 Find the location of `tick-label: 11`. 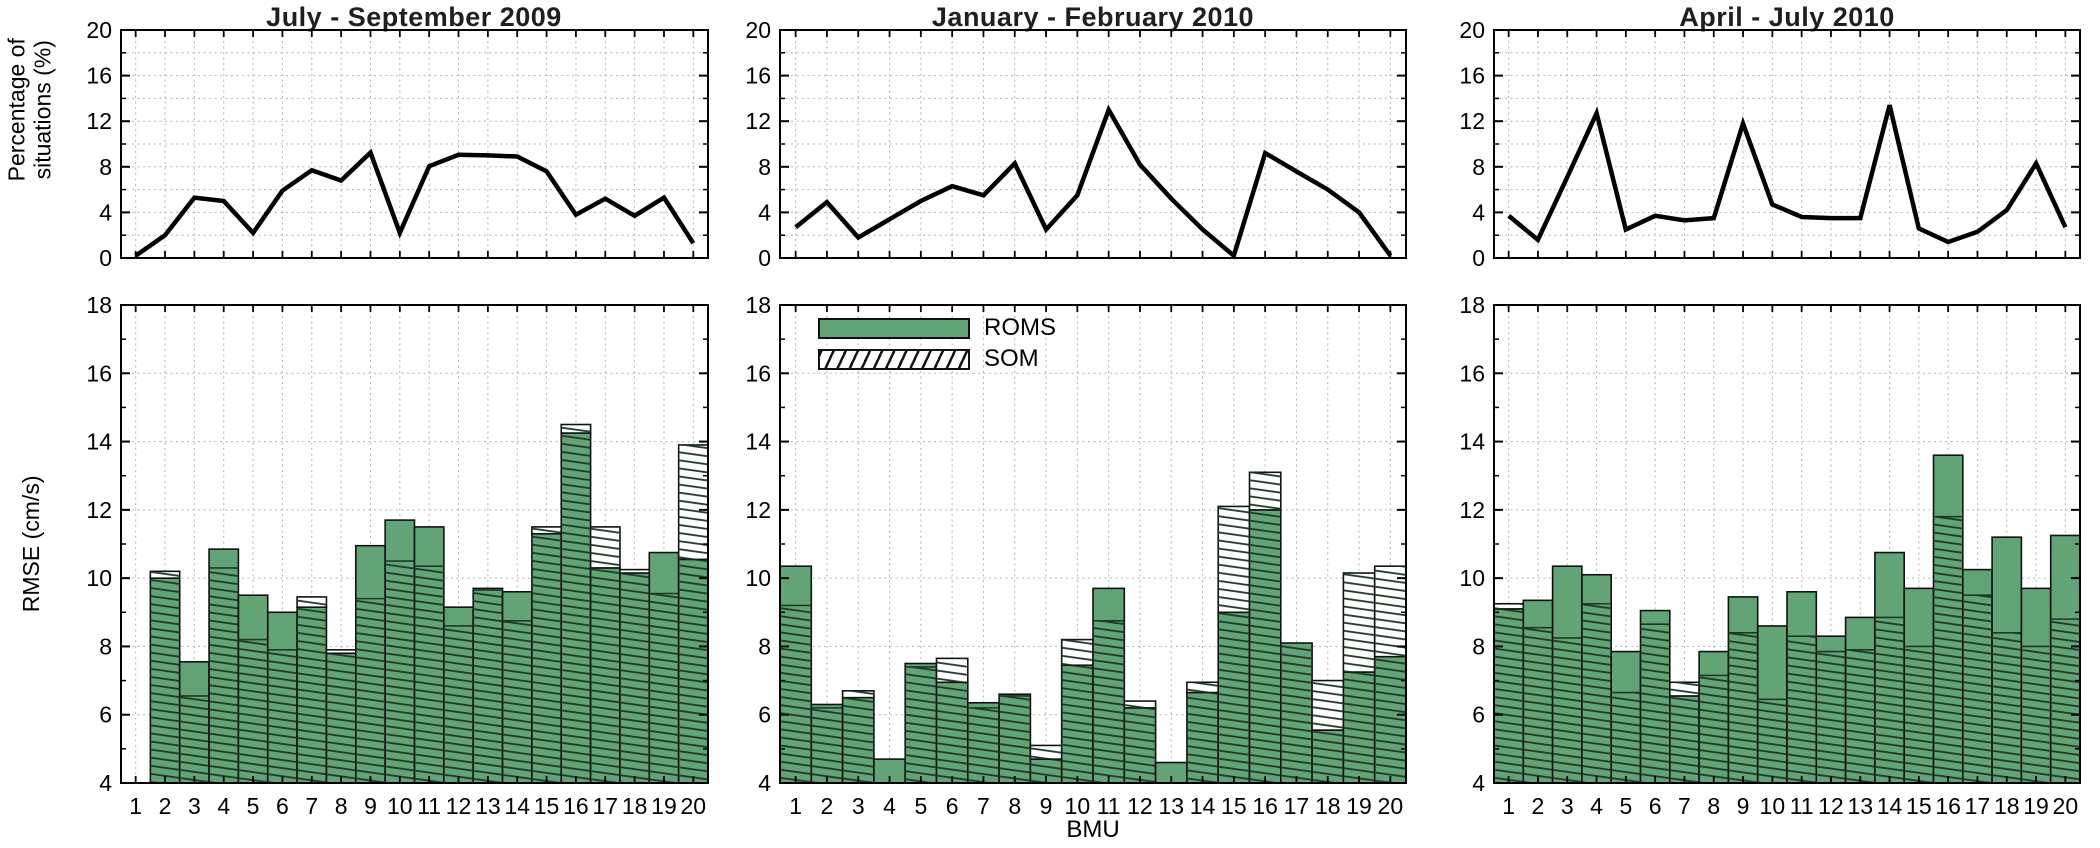

tick-label: 11 is located at coordinates (429, 806).